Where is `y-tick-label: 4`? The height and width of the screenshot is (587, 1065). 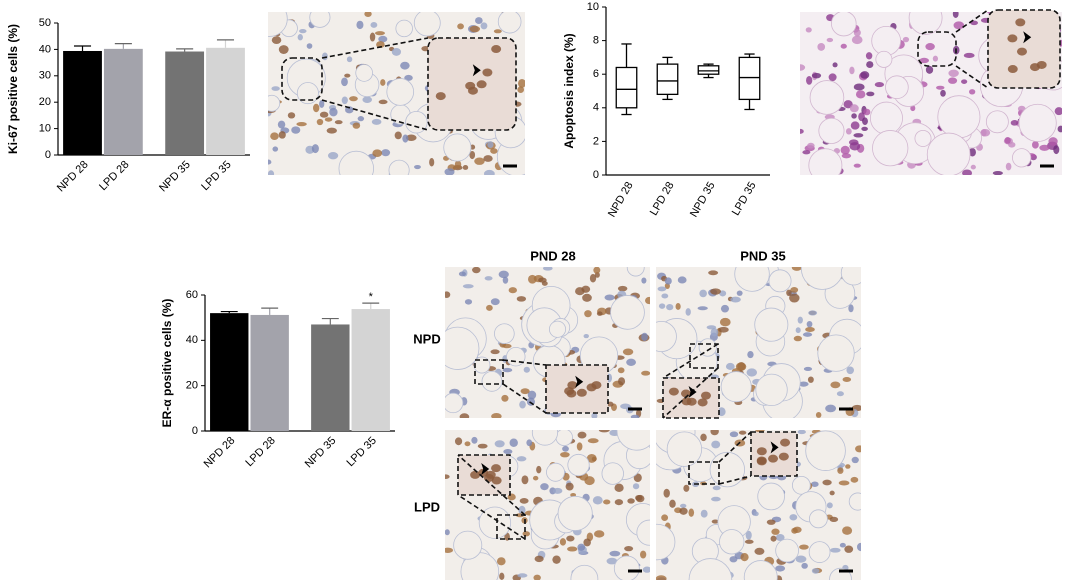
y-tick-label: 4 is located at coordinates (596, 108).